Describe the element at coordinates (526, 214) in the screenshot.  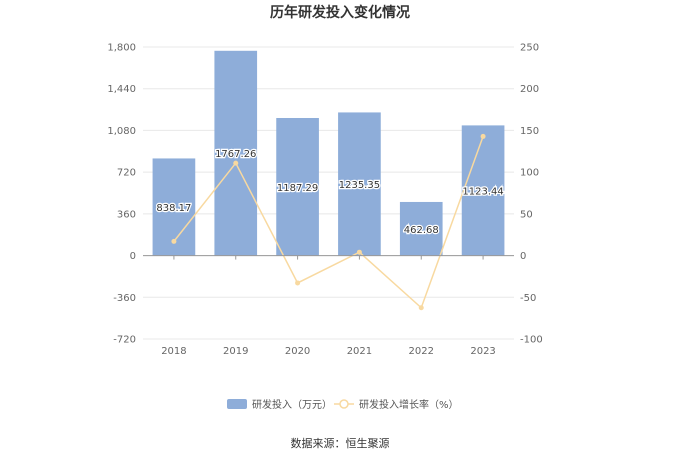
I see `y-right-tick-label: 50` at that location.